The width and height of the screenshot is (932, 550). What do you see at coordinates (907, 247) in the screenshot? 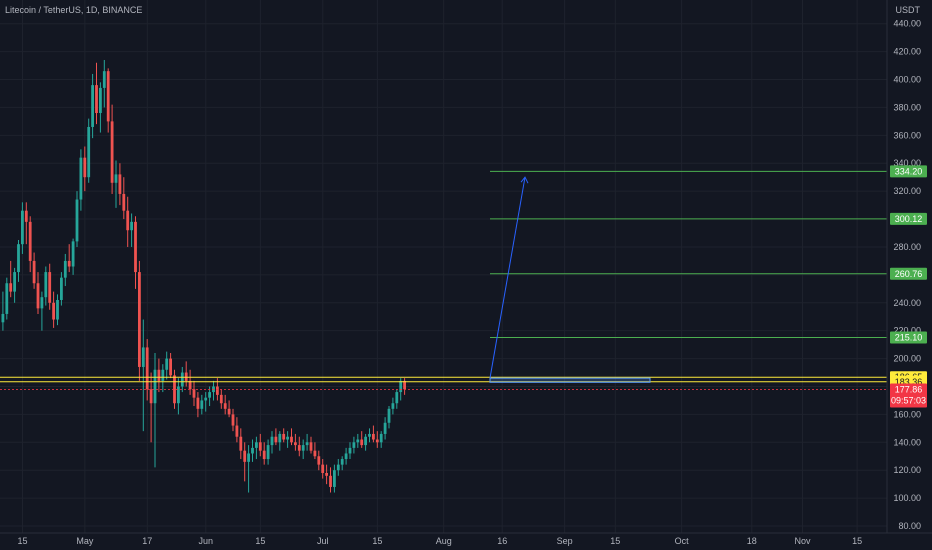
I see `y-tick-label: 280.00` at bounding box center [907, 247].